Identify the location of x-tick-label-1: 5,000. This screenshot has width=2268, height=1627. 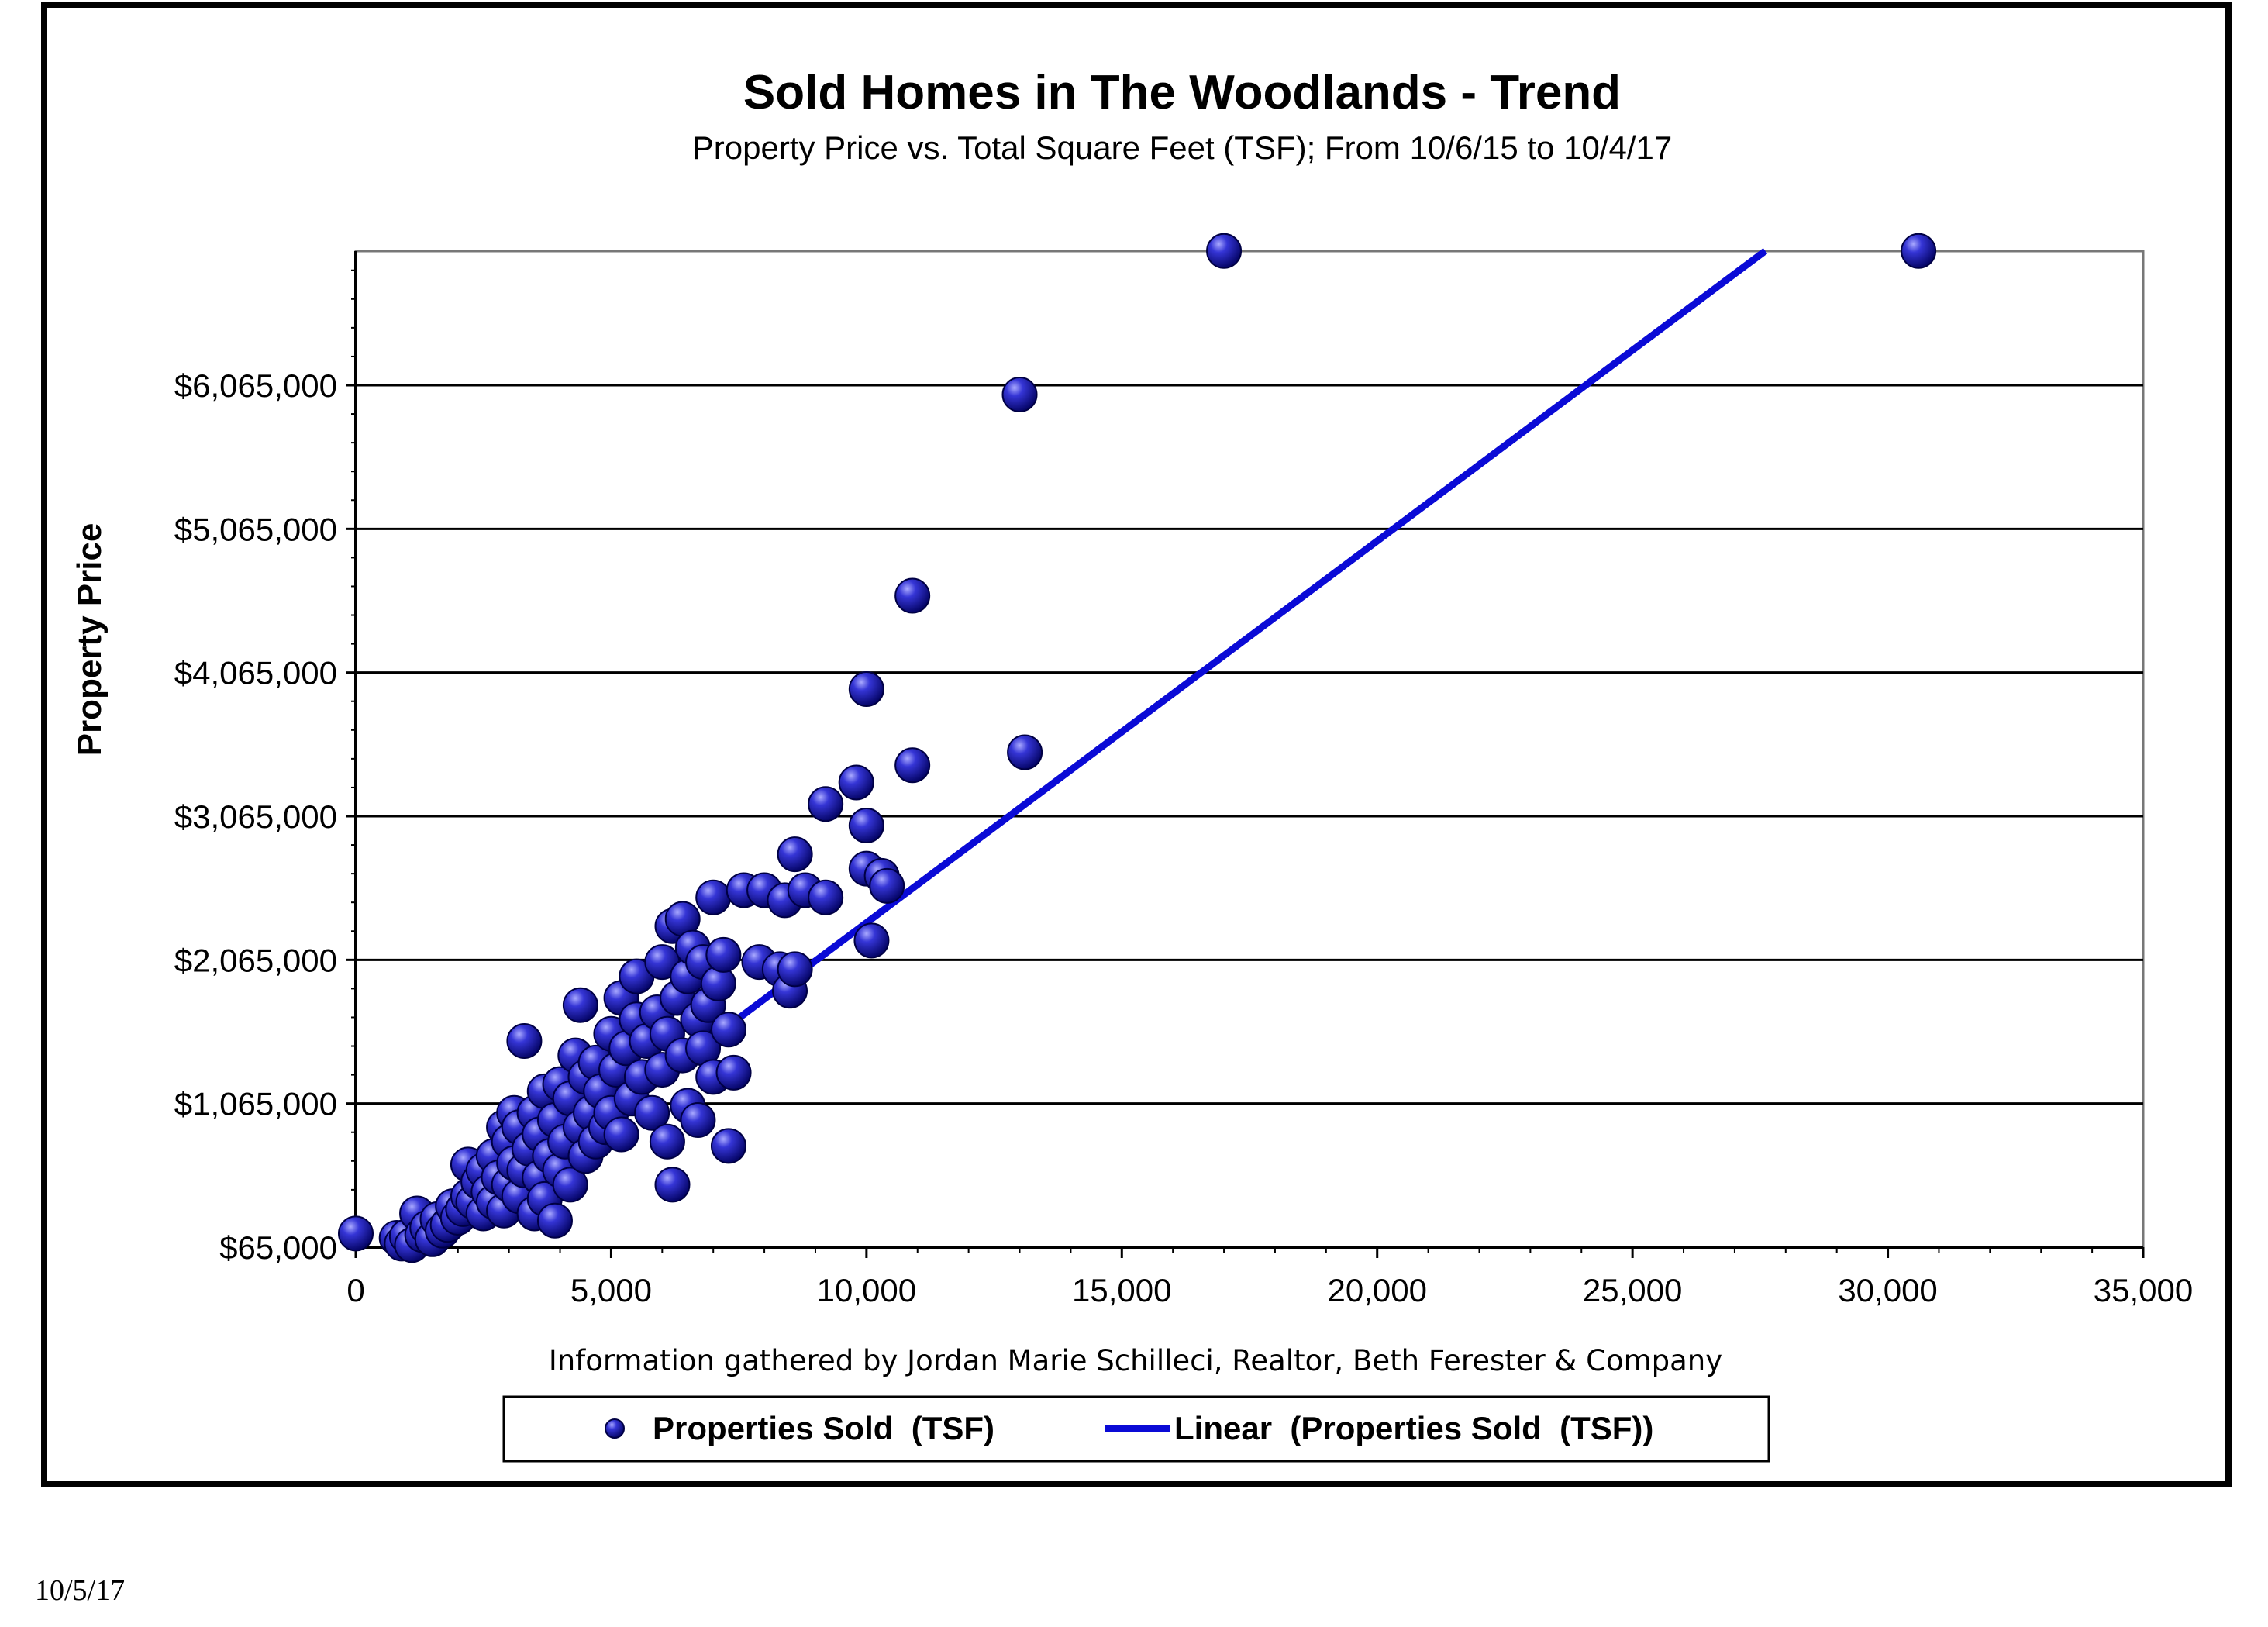
(611, 1290).